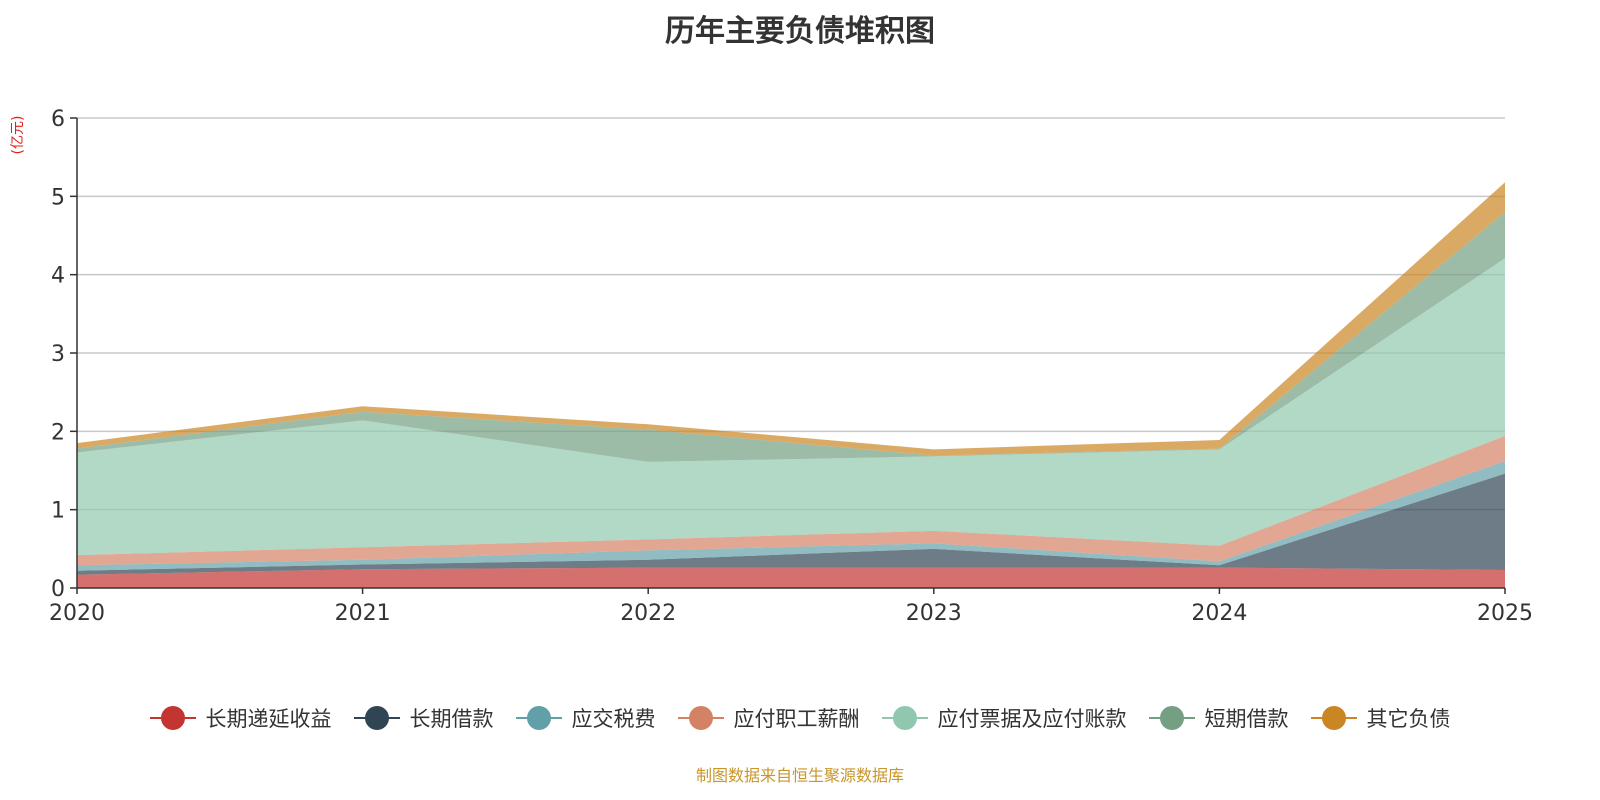 The height and width of the screenshot is (800, 1600). I want to click on legend-label: 长期借款, so click(451, 719).